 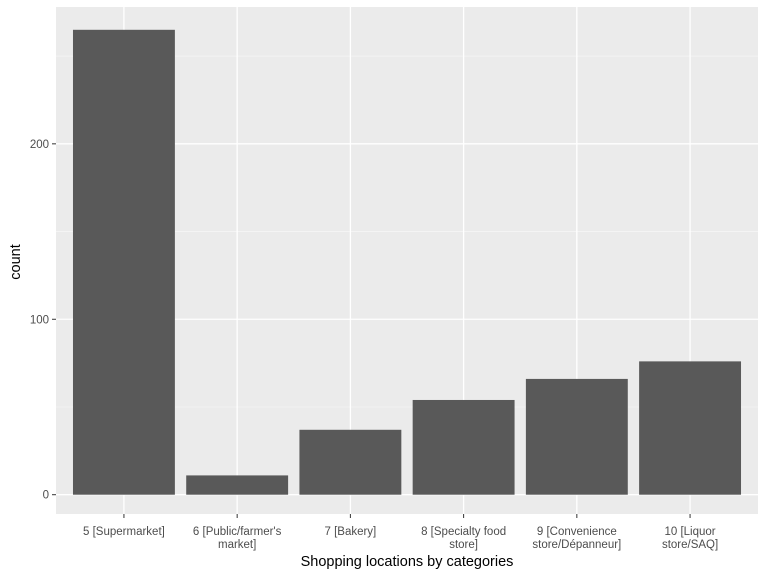 What do you see at coordinates (46, 496) in the screenshot?
I see `y-tick-label: 0` at bounding box center [46, 496].